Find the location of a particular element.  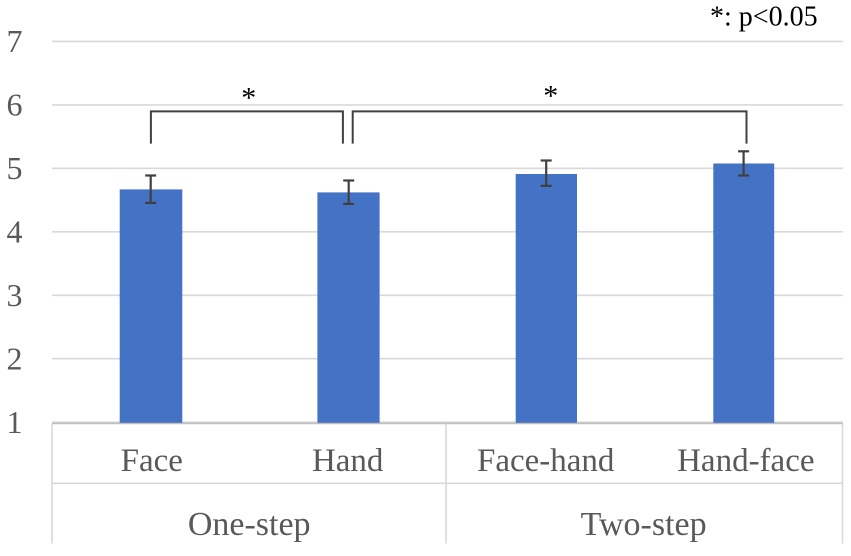

svg-text: 4 is located at coordinates (15, 231).